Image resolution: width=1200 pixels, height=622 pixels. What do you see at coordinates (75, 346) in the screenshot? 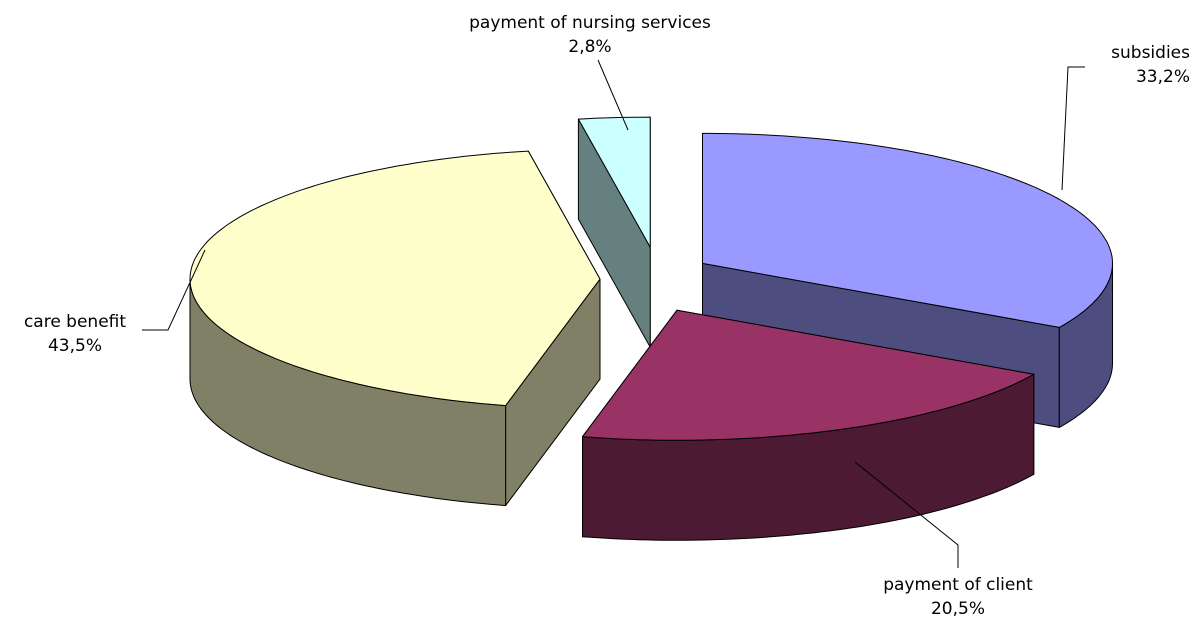
I see `slice-value-label: 43,5%` at bounding box center [75, 346].